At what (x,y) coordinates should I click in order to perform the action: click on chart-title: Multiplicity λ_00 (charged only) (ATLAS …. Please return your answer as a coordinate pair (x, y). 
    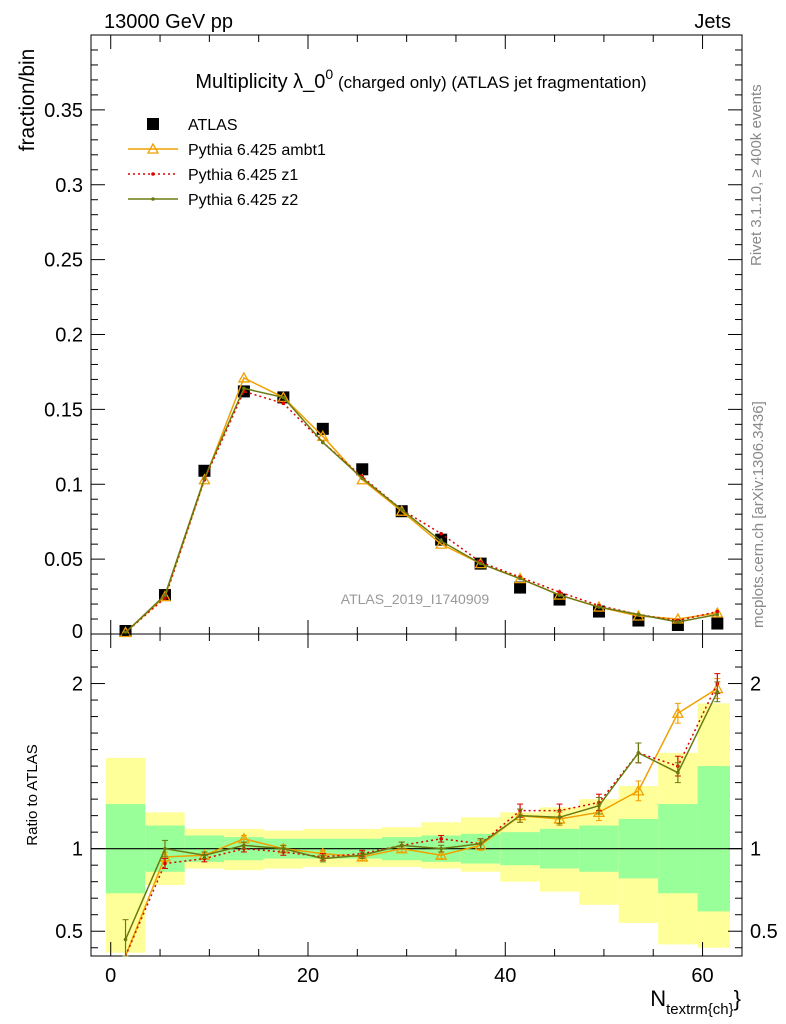
    Looking at the image, I should click on (420, 79).